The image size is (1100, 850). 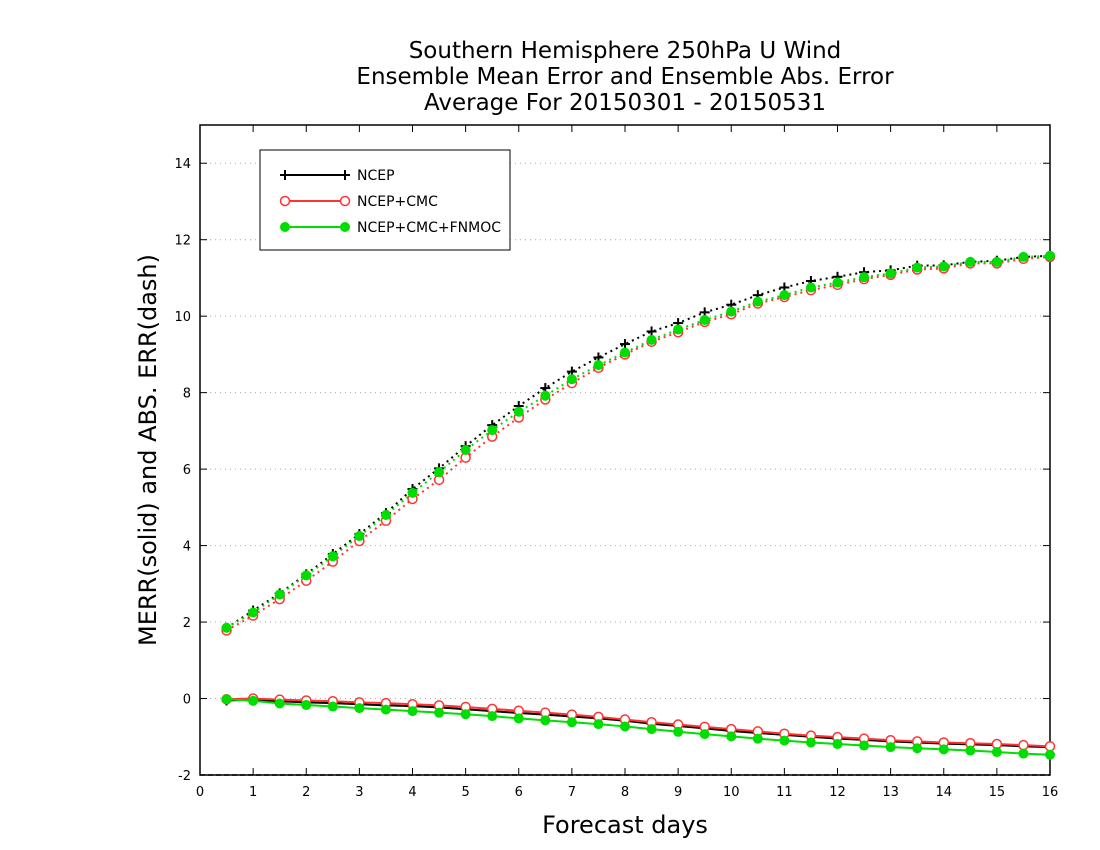 What do you see at coordinates (253, 792) in the screenshot?
I see `x-tick-label: 1` at bounding box center [253, 792].